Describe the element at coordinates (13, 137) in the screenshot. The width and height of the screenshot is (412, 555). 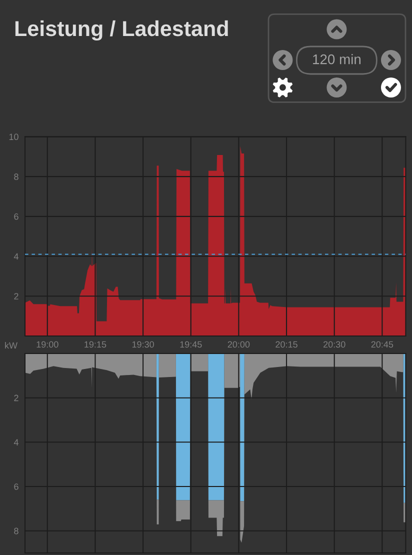
I see `y-tick-label: 10` at that location.